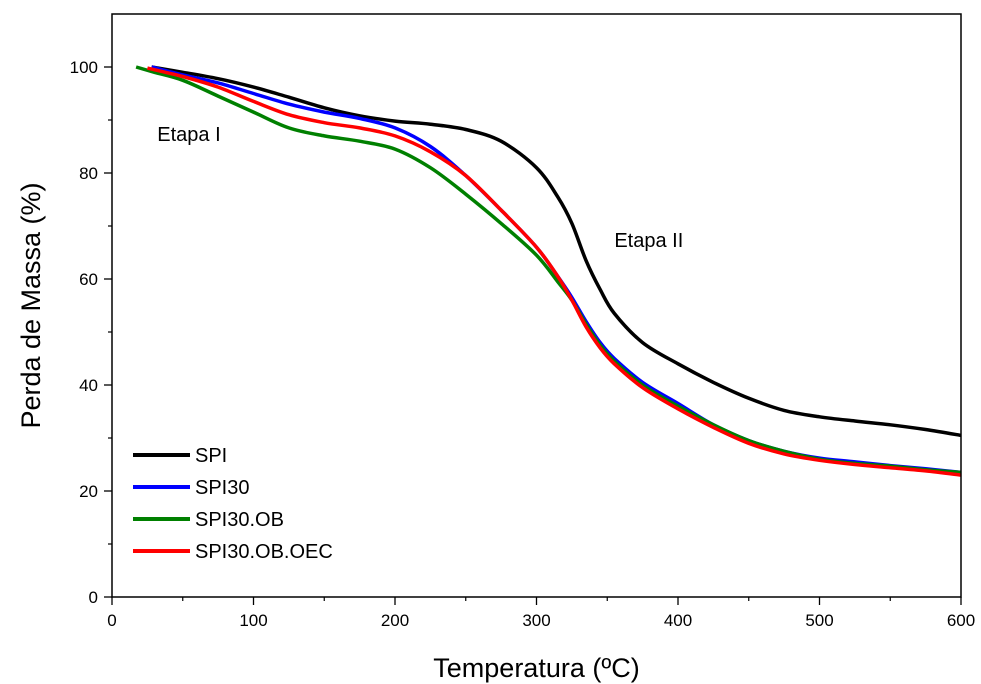  Describe the element at coordinates (264, 552) in the screenshot. I see `legend-label-spi30-ob-oec: SPI30.OB.OEC` at that location.